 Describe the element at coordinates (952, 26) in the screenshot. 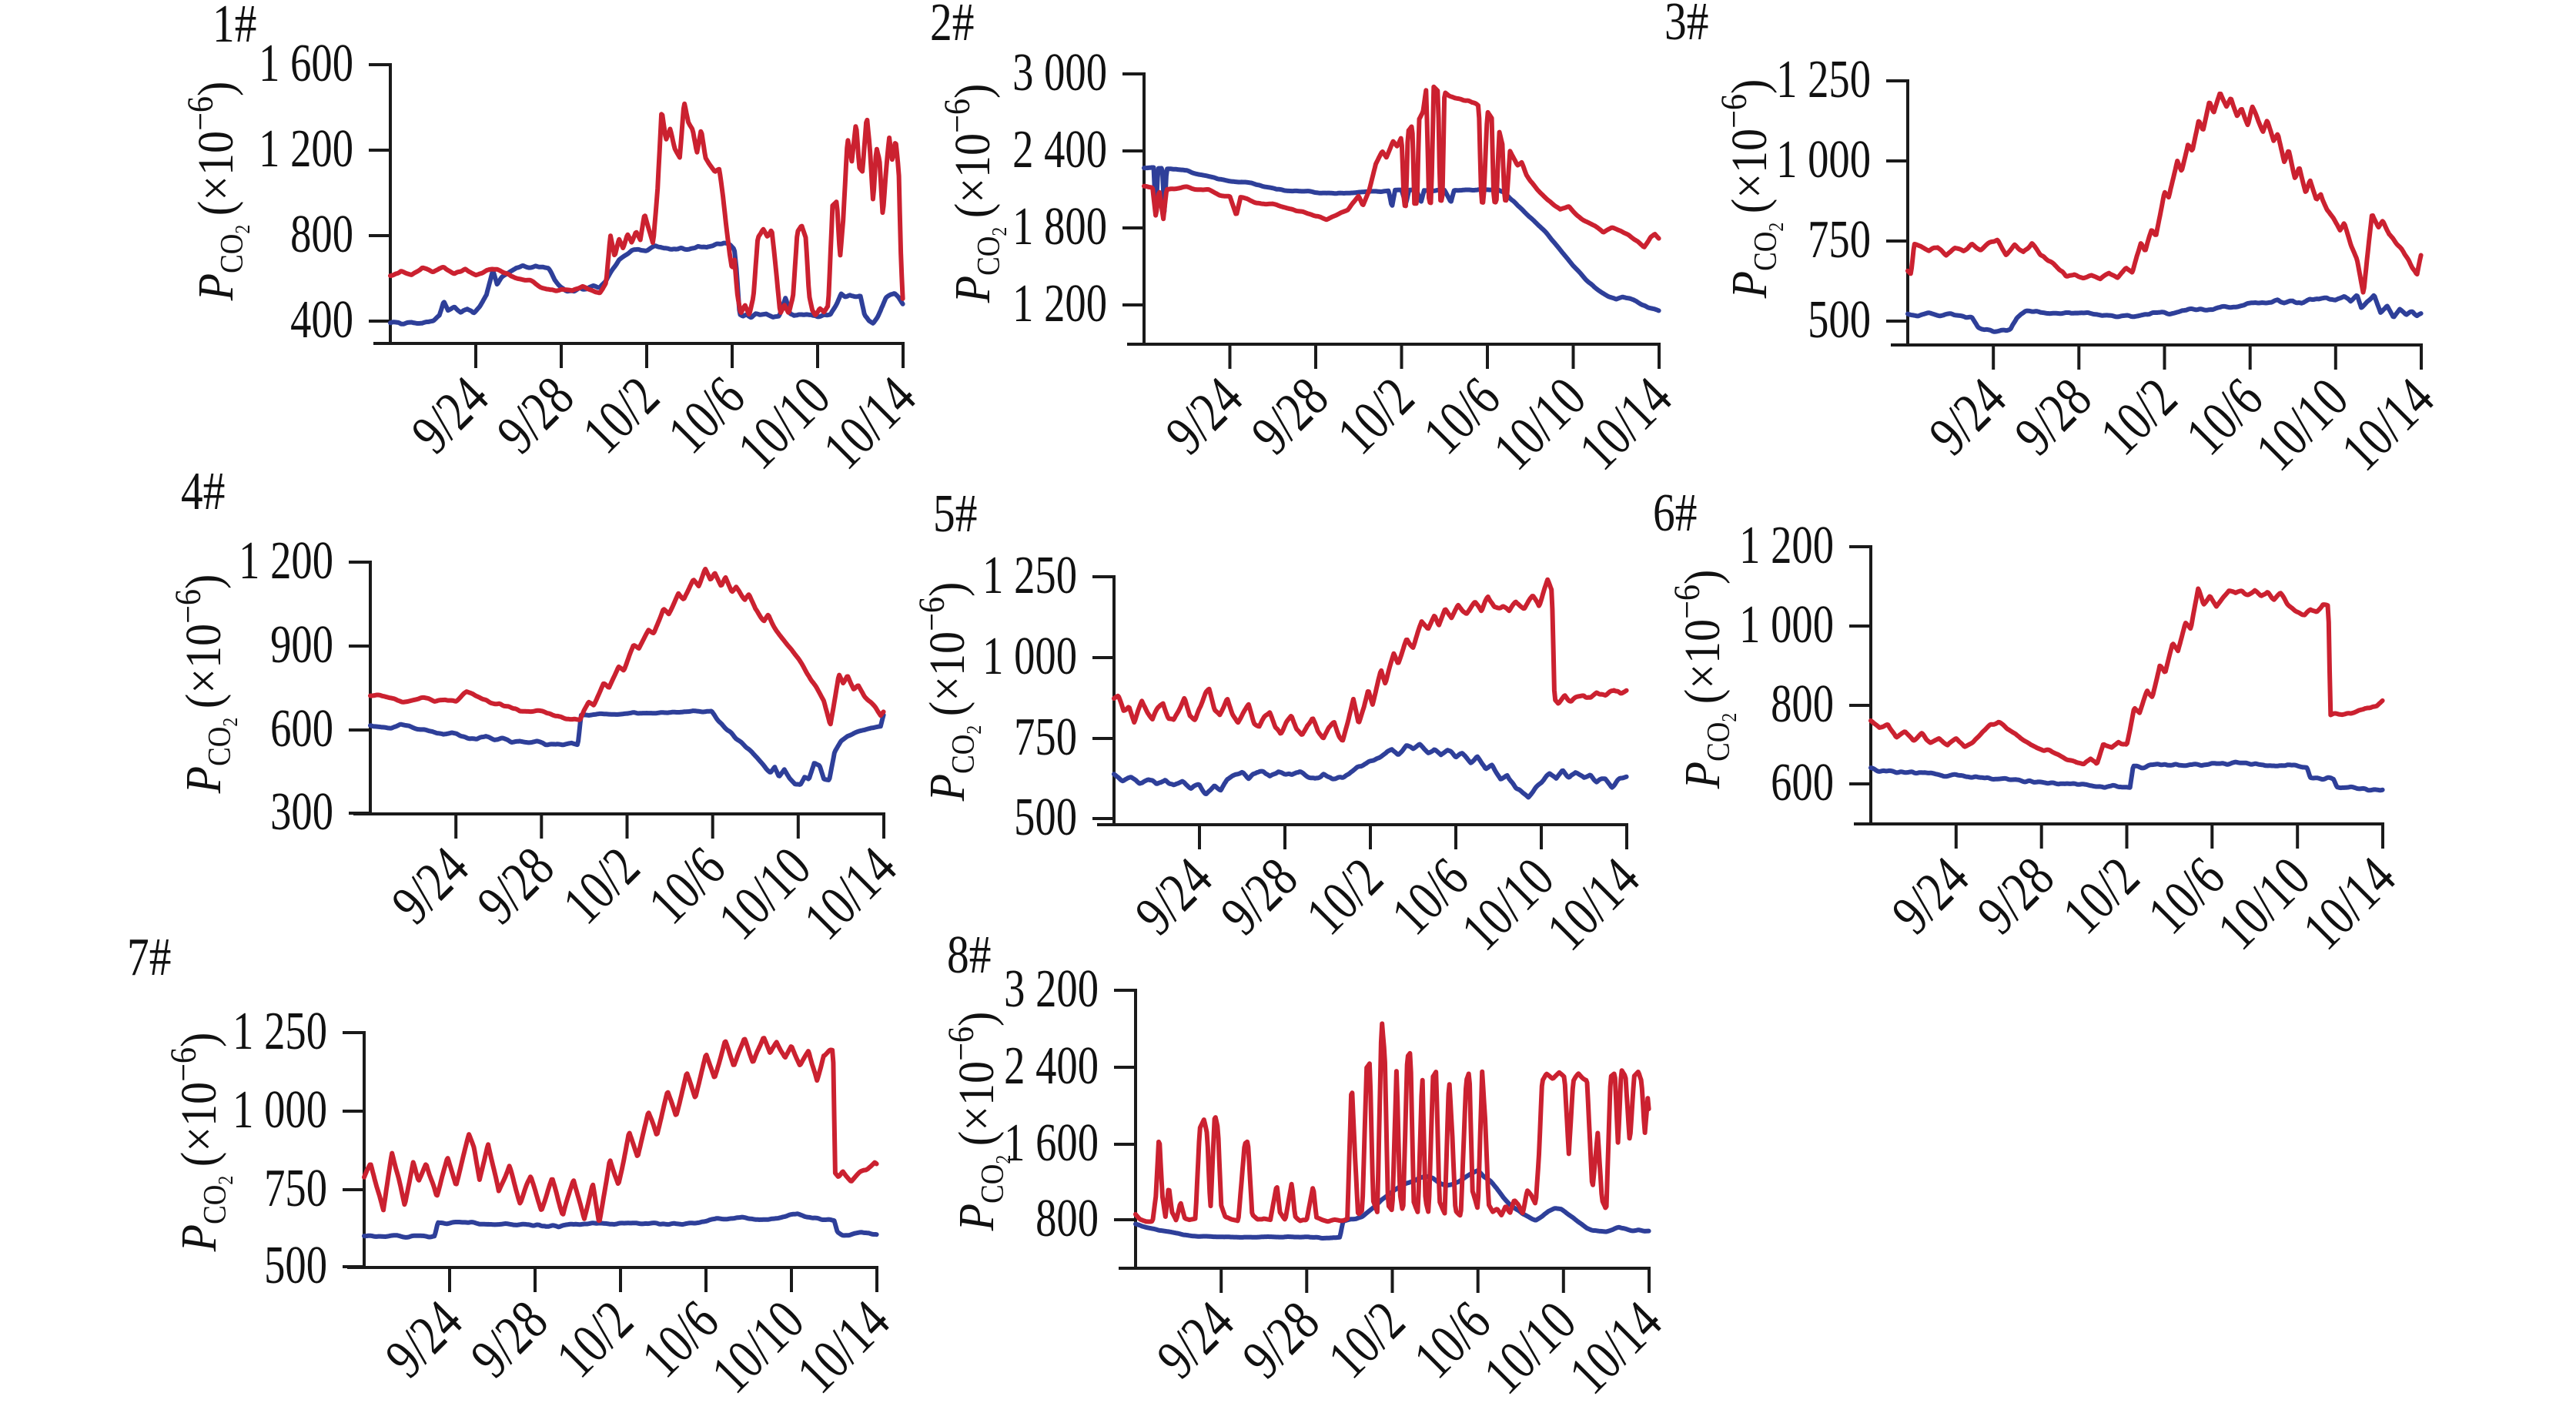

I see `svg-text: 2#` at that location.